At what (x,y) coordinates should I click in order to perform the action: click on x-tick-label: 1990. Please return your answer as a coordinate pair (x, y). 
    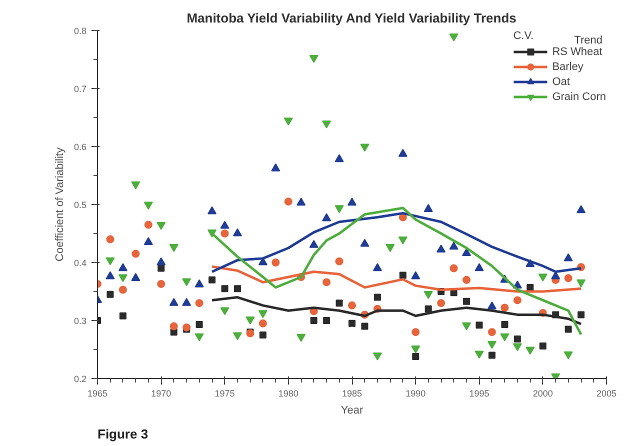
    Looking at the image, I should click on (416, 393).